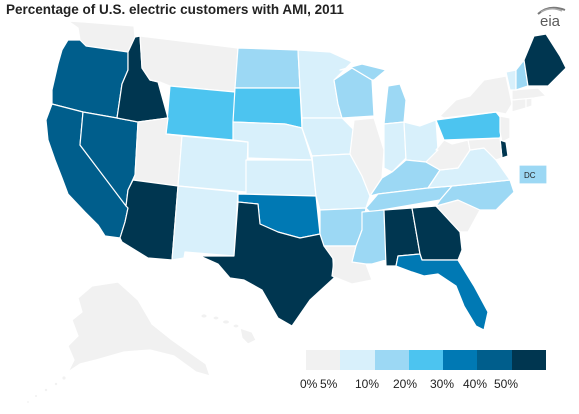 The image size is (579, 414). I want to click on state-AK, so click(139, 329).